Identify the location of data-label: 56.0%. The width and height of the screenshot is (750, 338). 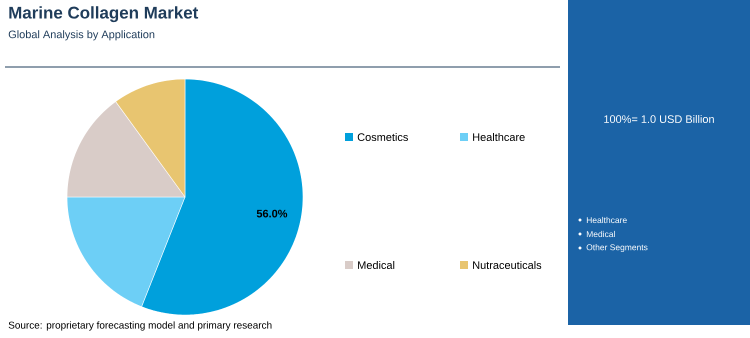
(272, 214).